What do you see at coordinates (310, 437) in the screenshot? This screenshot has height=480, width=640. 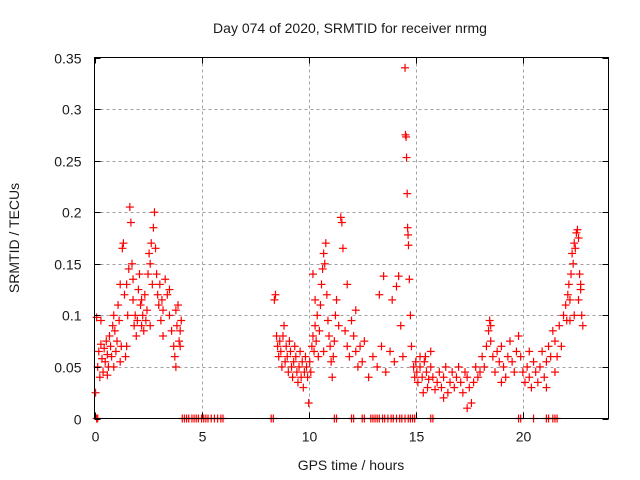 I see `x-tick-label: 10` at bounding box center [310, 437].